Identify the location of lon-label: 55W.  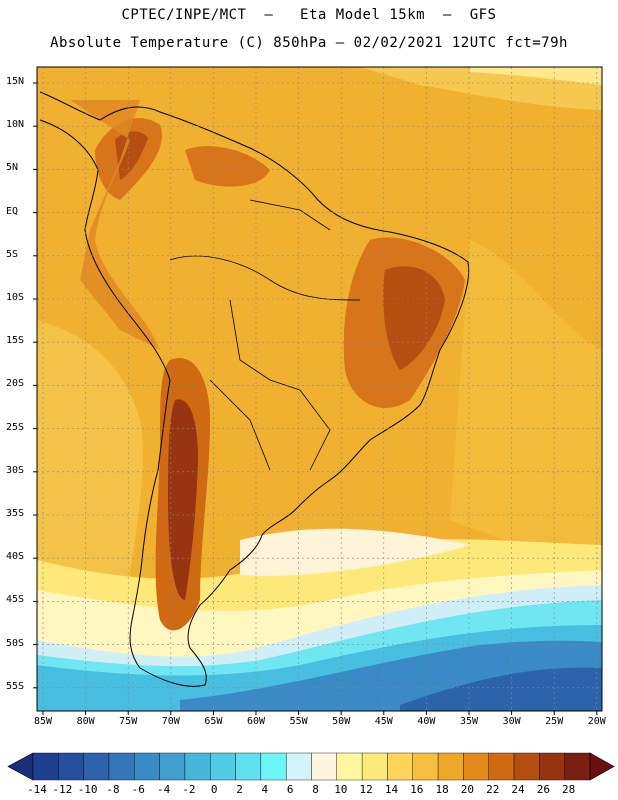
(298, 721).